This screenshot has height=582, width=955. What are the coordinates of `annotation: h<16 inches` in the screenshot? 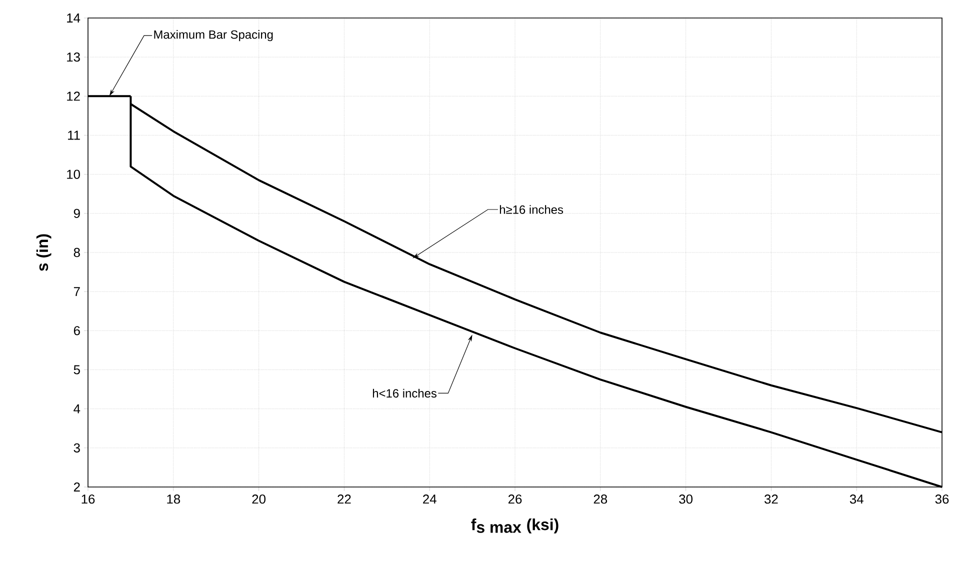 It's located at (404, 393).